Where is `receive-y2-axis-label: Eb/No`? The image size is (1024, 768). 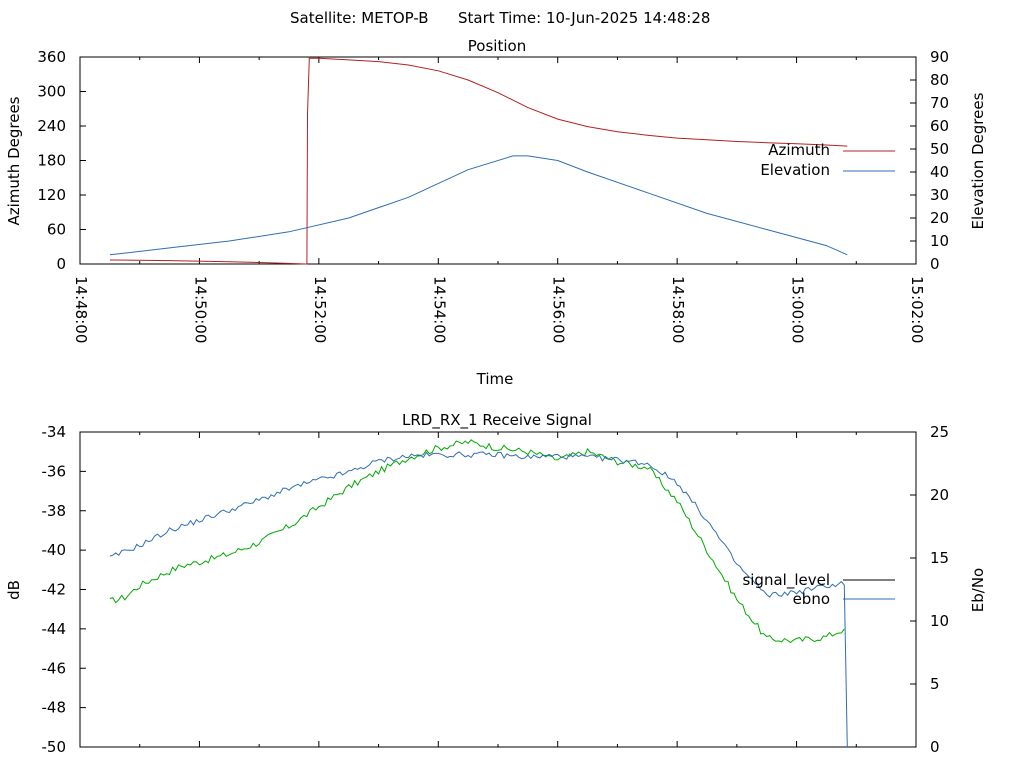 receive-y2-axis-label: Eb/No is located at coordinates (978, 590).